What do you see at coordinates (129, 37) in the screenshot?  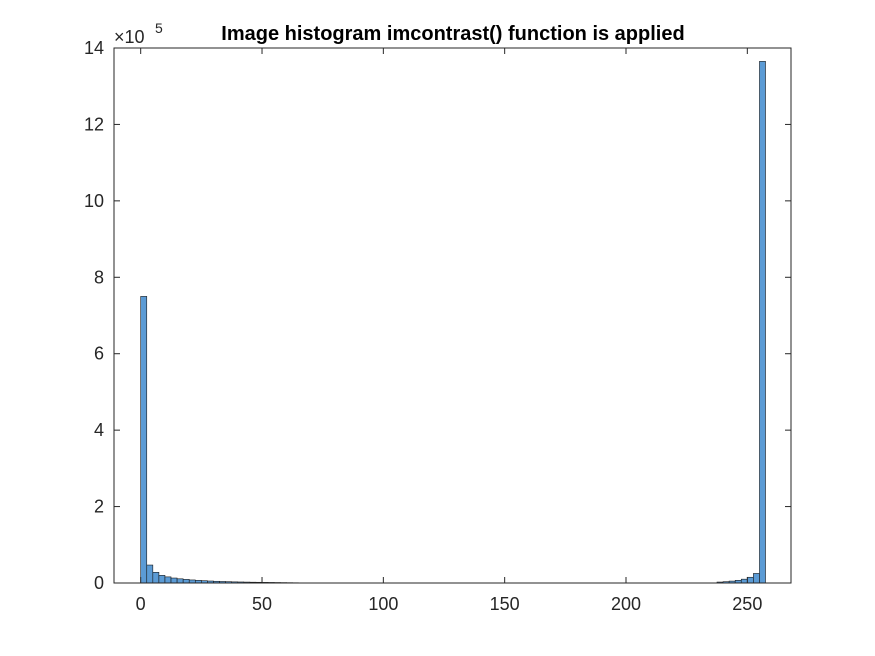 I see `y-axis-exponent-base: ×10` at bounding box center [129, 37].